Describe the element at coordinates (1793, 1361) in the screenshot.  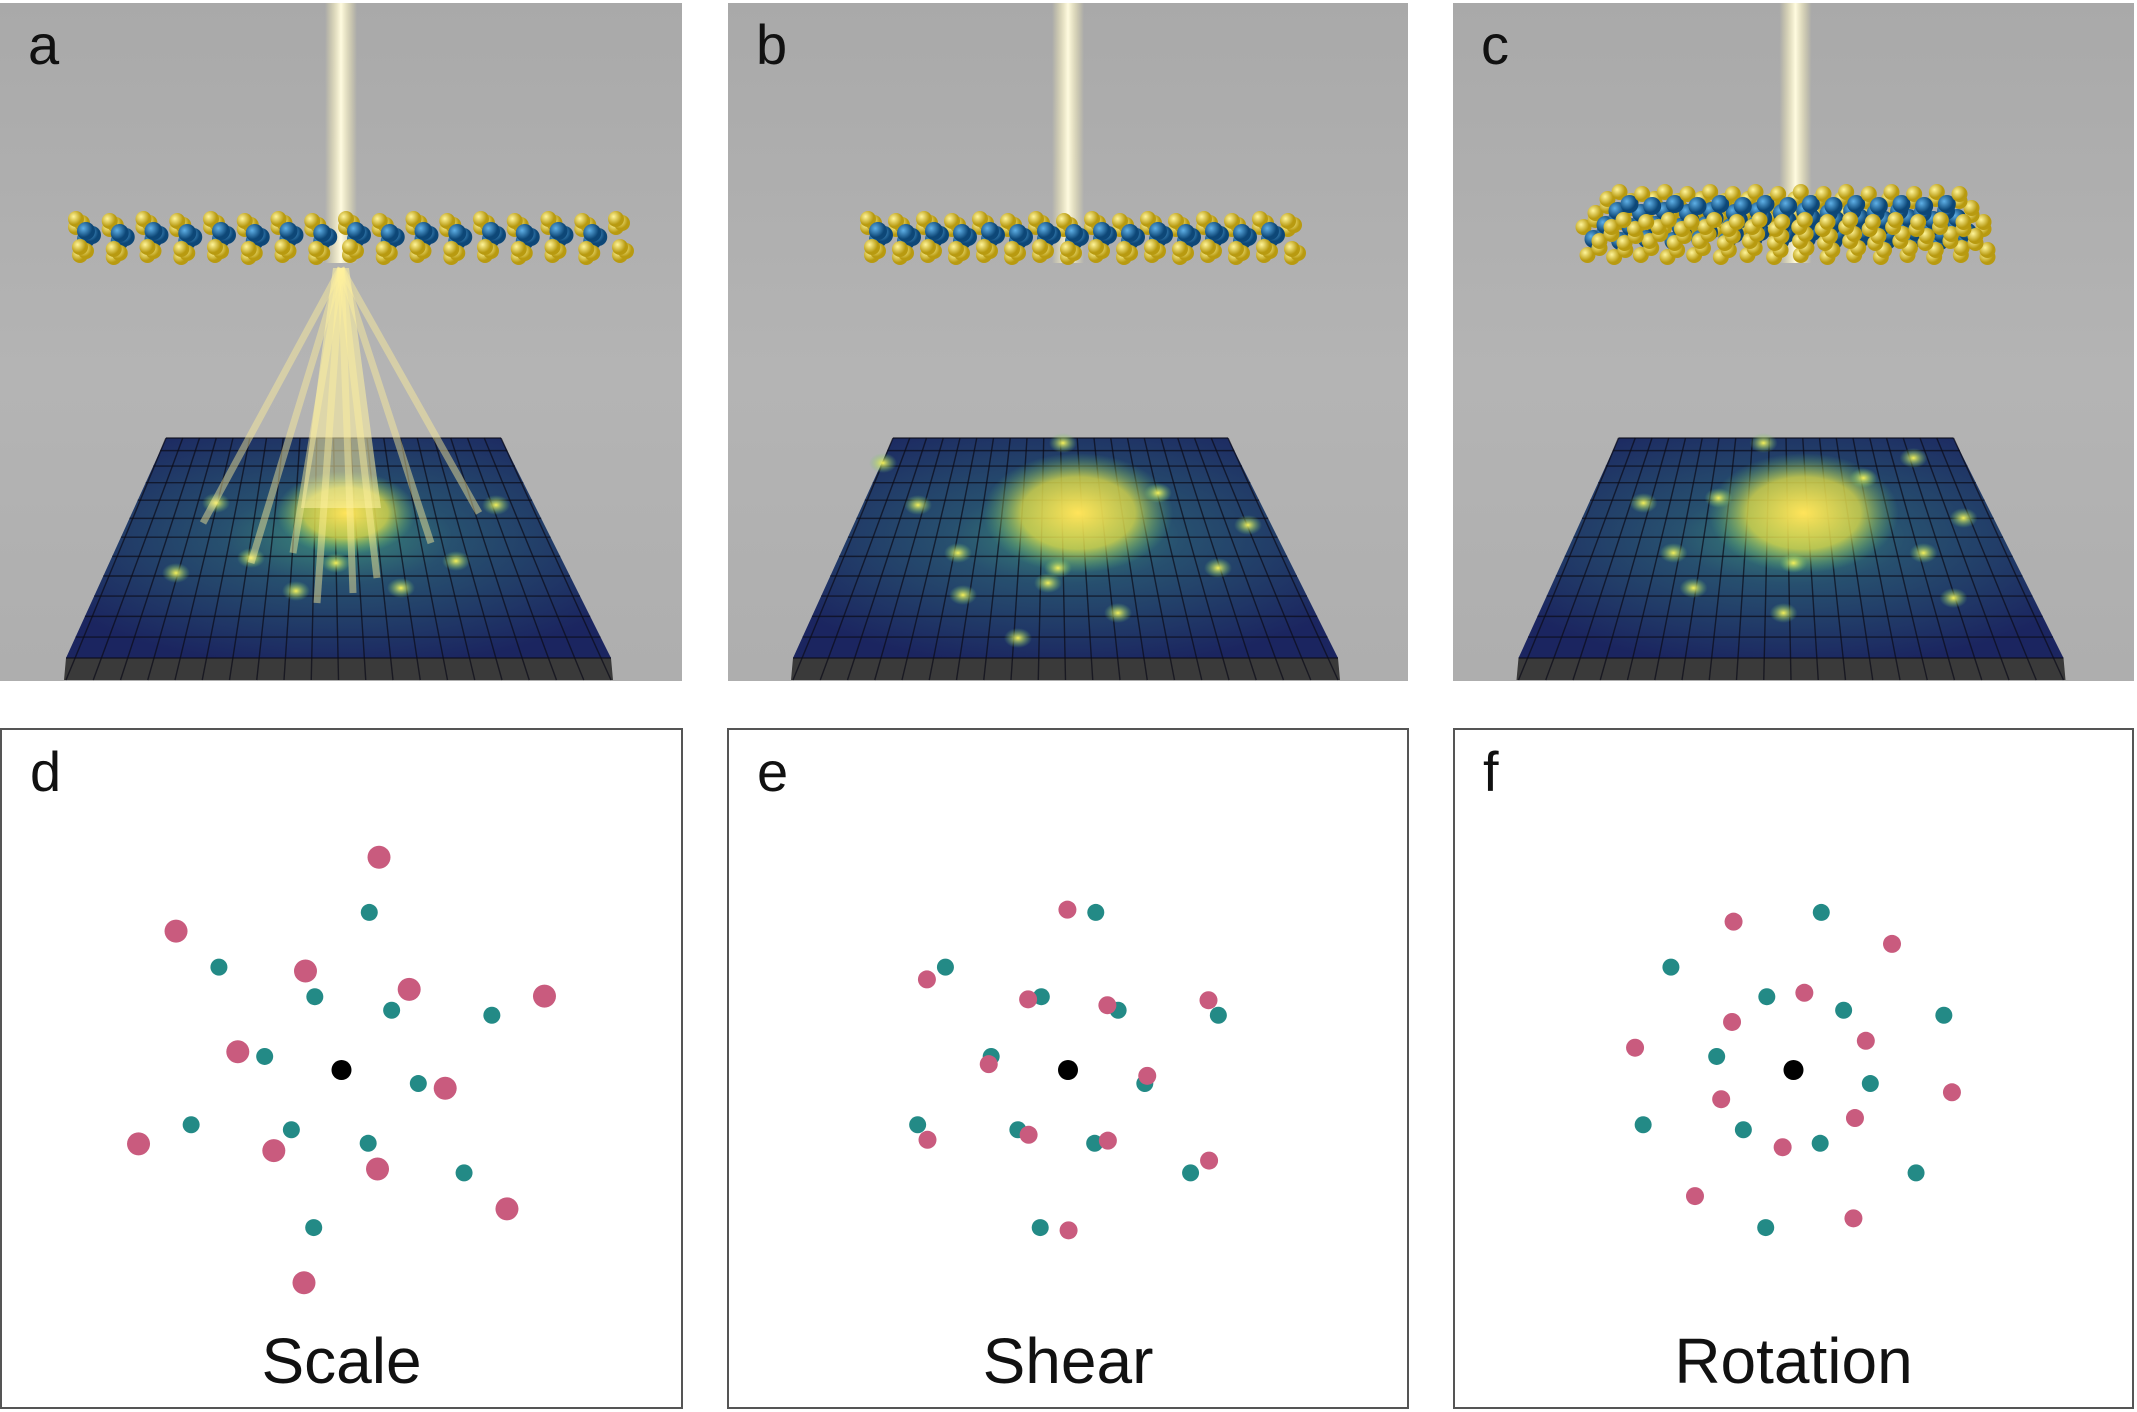
I see `panel-caption: Rotation` at that location.